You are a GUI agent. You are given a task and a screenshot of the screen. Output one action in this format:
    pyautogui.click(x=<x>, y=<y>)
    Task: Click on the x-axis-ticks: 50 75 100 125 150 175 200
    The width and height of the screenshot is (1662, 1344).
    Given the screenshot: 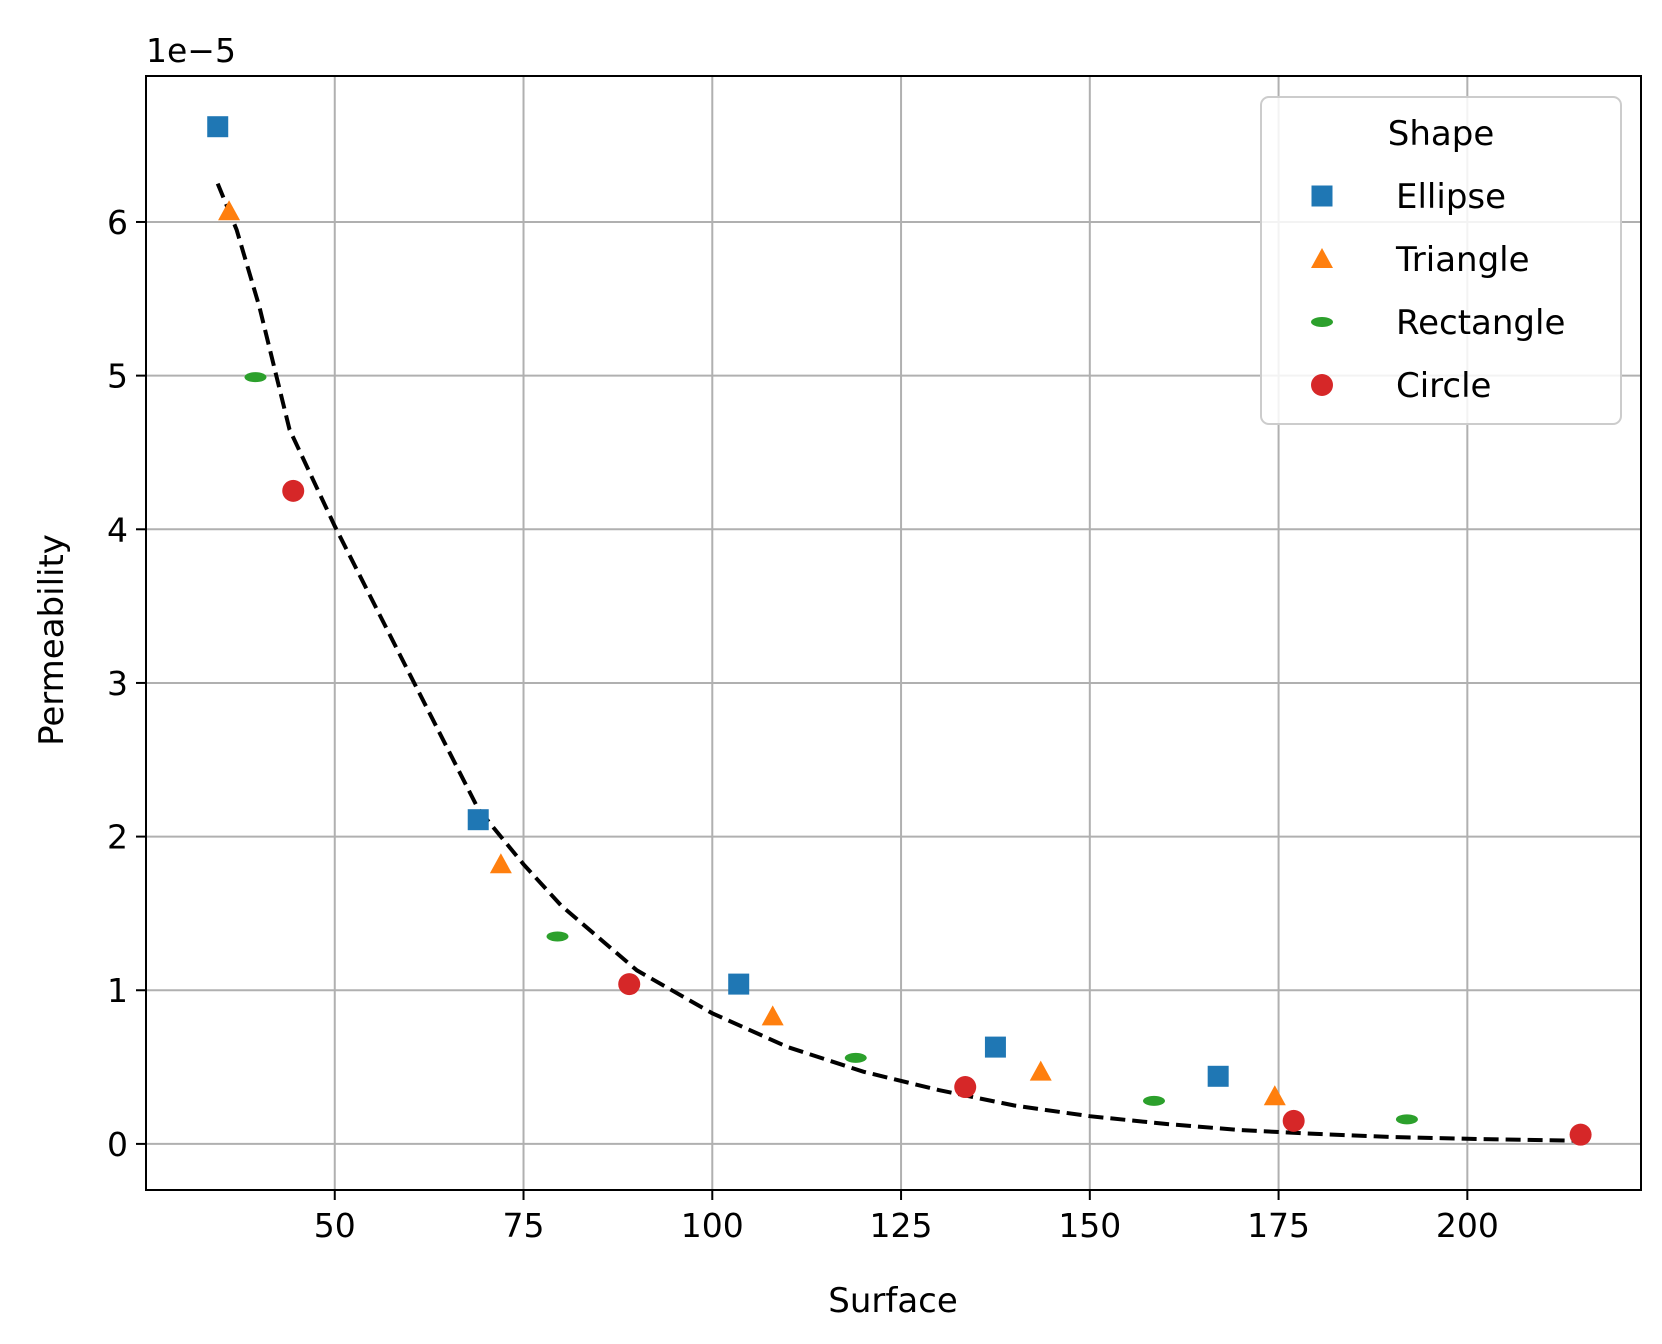 What is the action you would take?
    pyautogui.click(x=906, y=1217)
    